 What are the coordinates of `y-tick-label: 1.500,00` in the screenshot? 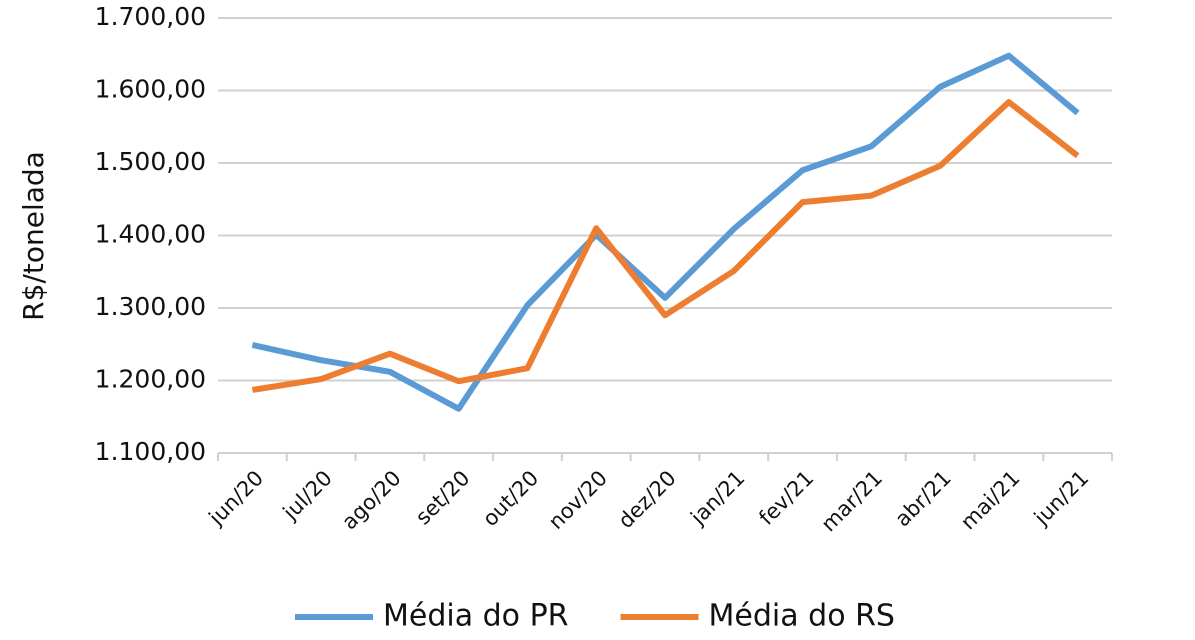 It's located at (150, 161).